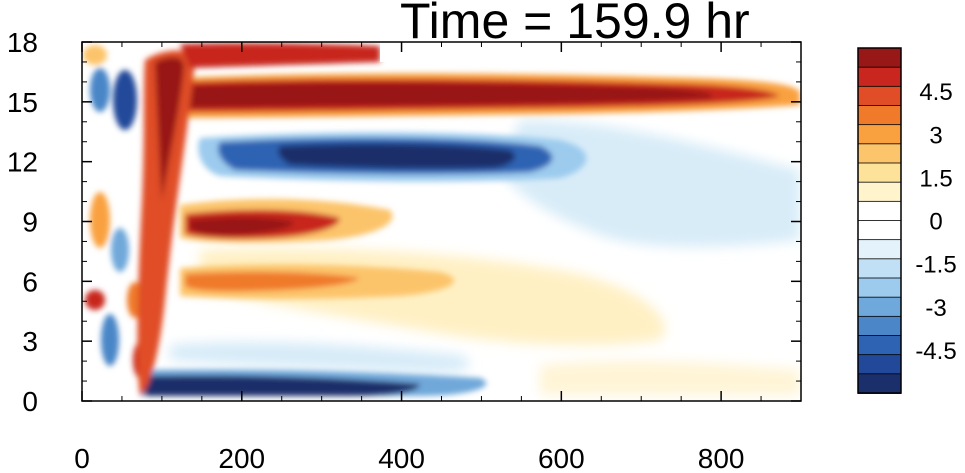  What do you see at coordinates (280, 55) in the screenshot?
I see `heatmap-band-18-red` at bounding box center [280, 55].